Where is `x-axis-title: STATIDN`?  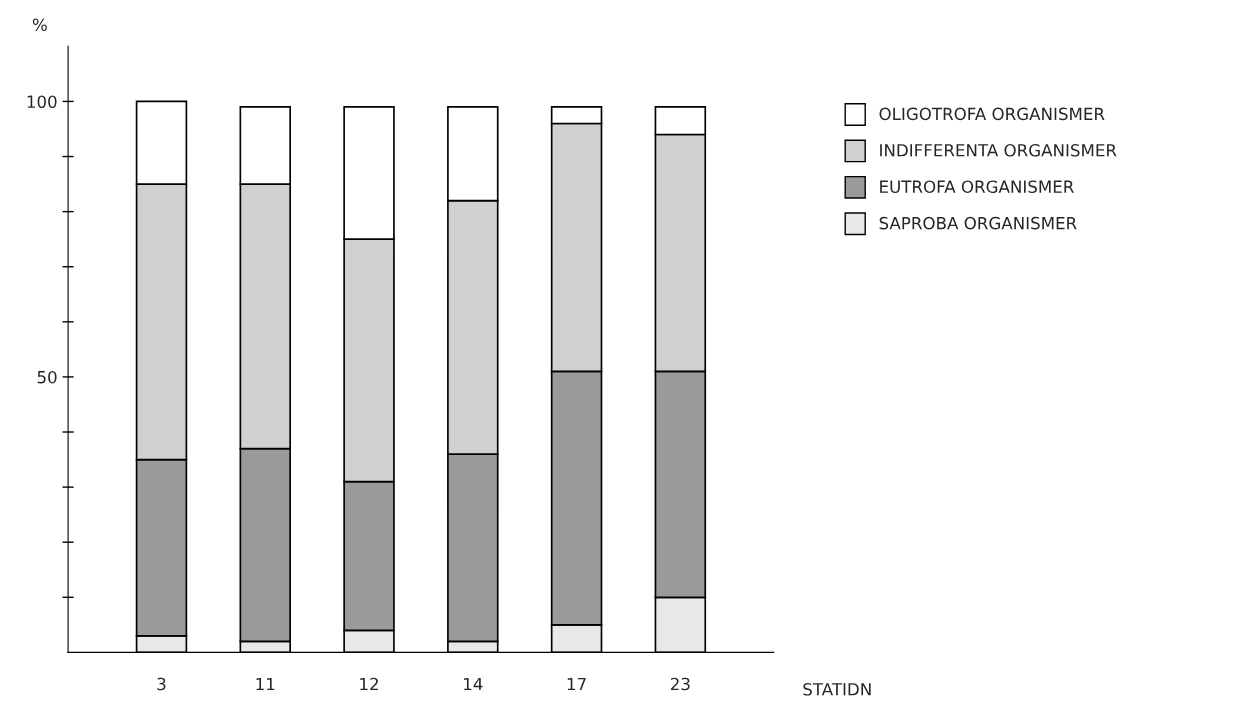 x-axis-title: STATIDN is located at coordinates (837, 689).